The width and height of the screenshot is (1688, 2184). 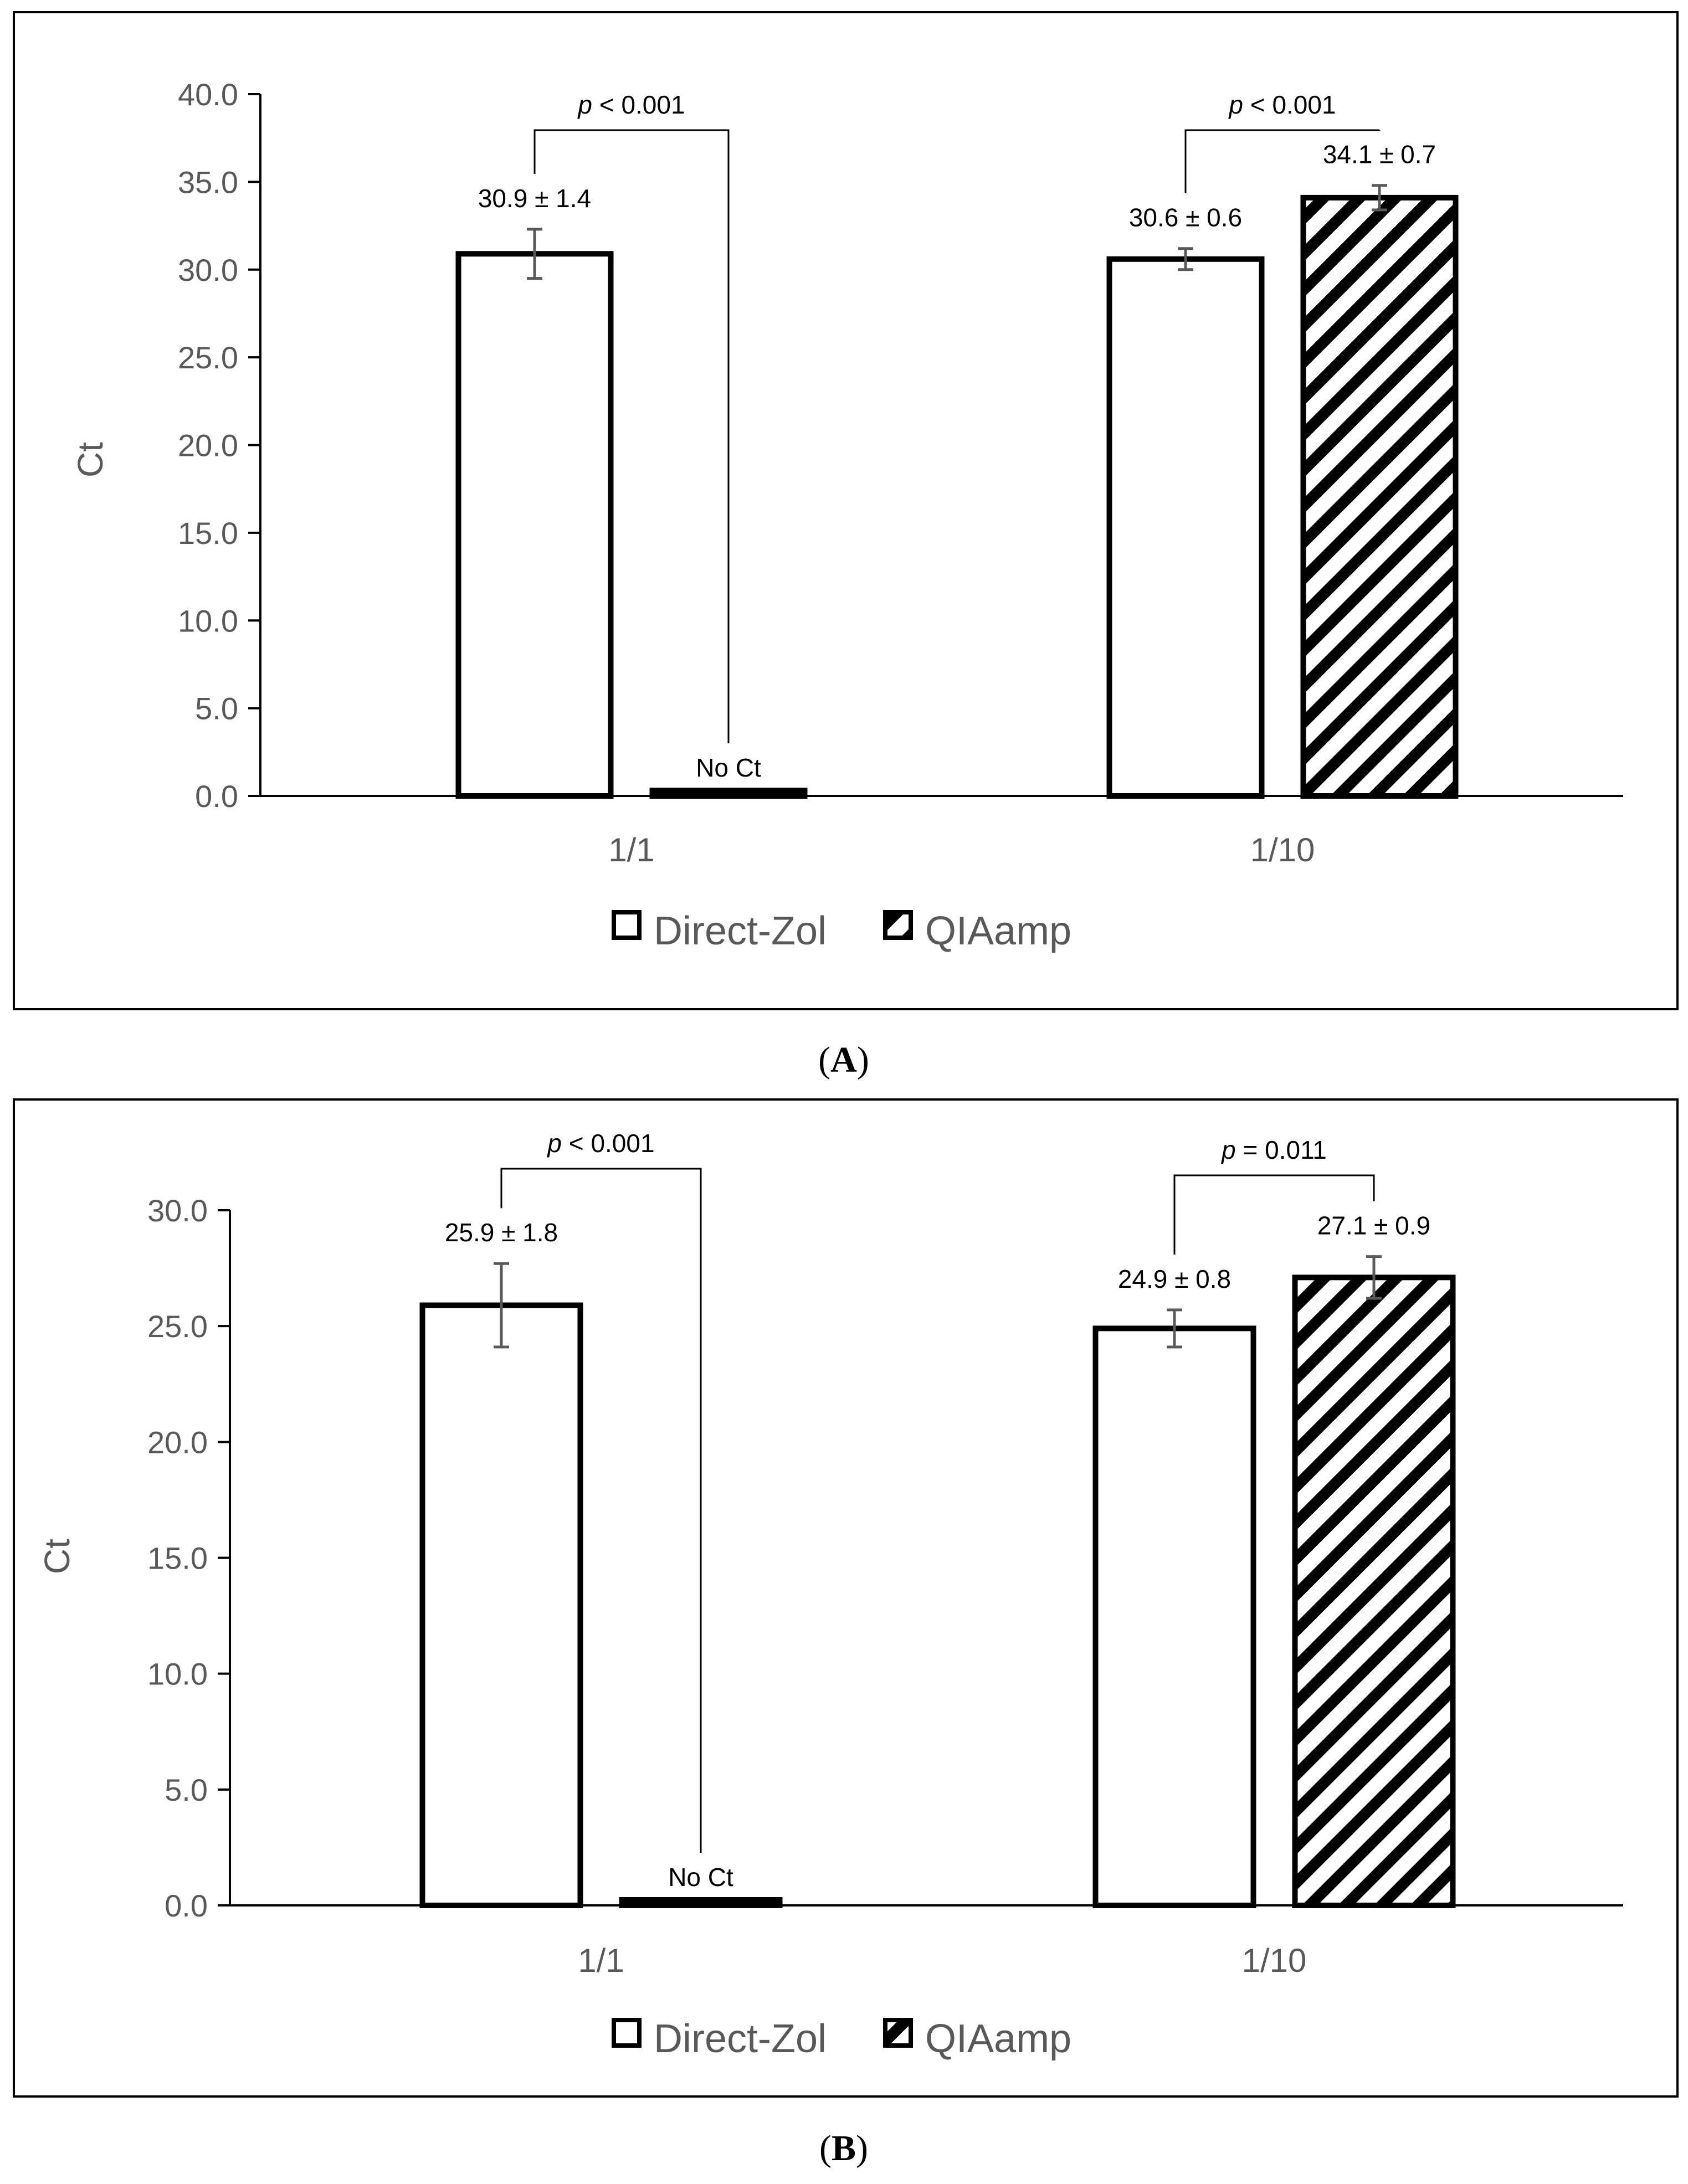 I want to click on p-value-label: p = 0.011, so click(x=1273, y=1149).